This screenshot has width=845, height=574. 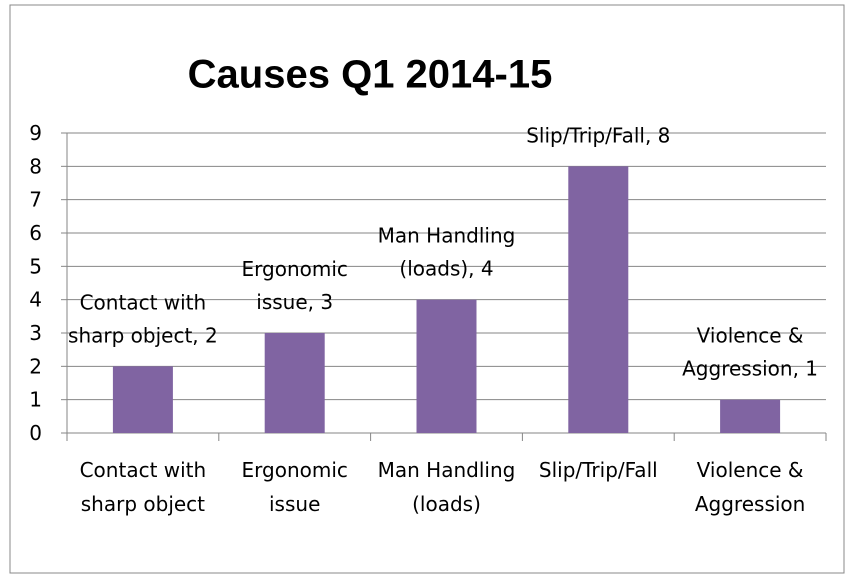 I want to click on y-tick-label: 3, so click(x=35, y=333).